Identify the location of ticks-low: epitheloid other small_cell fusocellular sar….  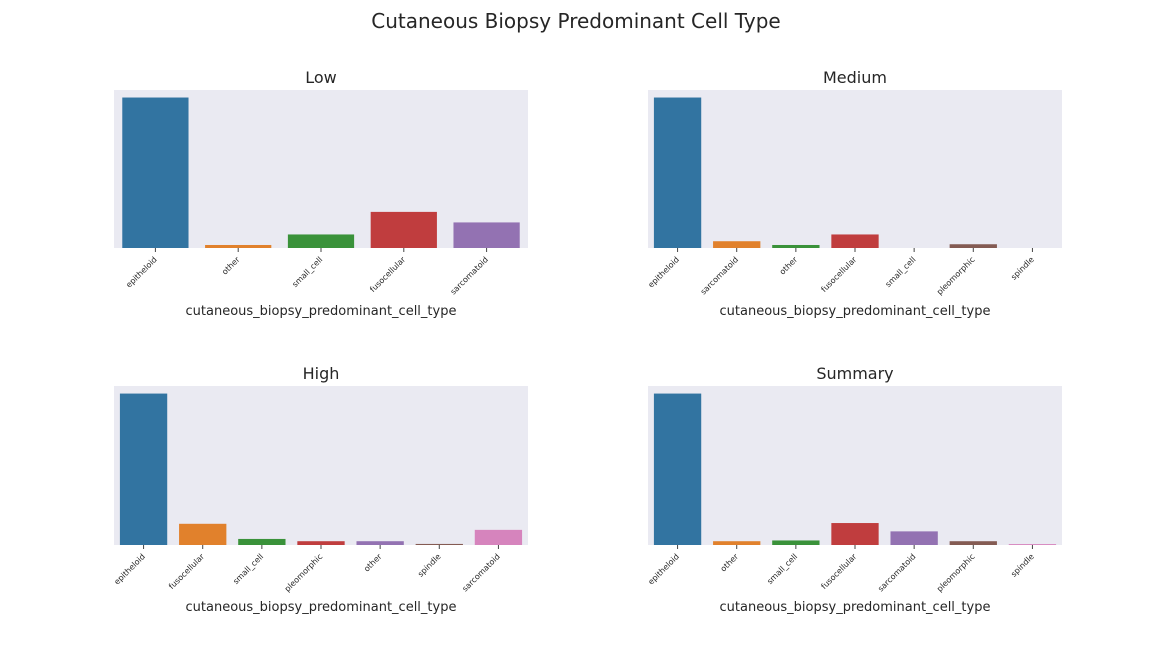
(307, 272).